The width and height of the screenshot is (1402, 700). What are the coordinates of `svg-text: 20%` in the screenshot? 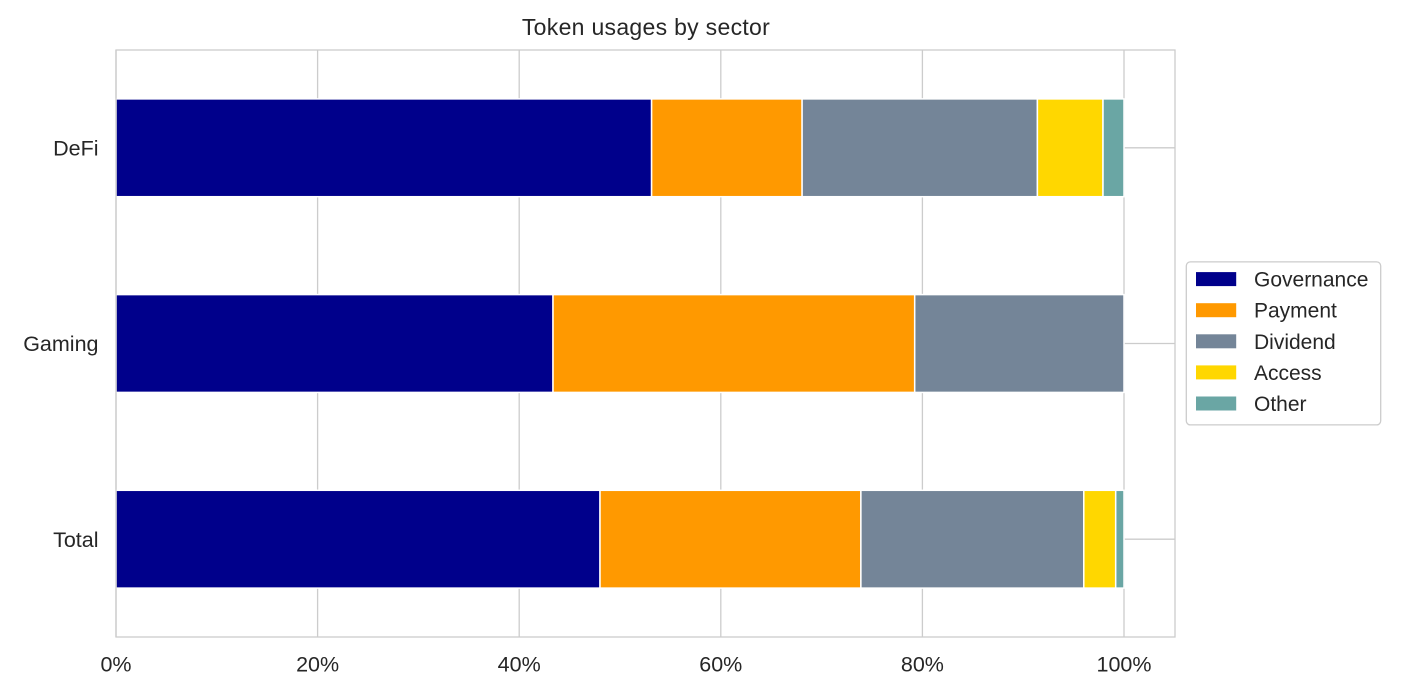 It's located at (317, 665).